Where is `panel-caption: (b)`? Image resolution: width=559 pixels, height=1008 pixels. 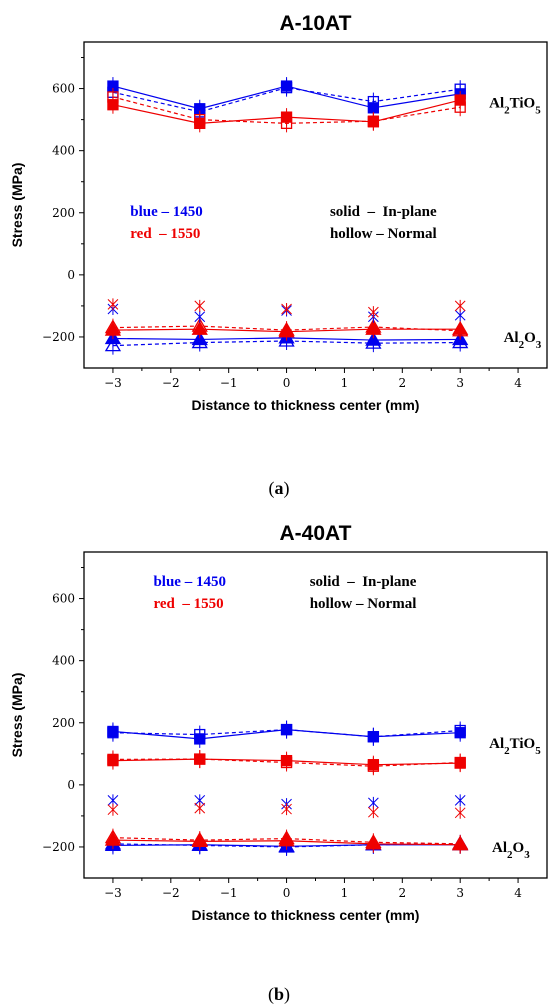
panel-caption: (b) is located at coordinates (279, 994).